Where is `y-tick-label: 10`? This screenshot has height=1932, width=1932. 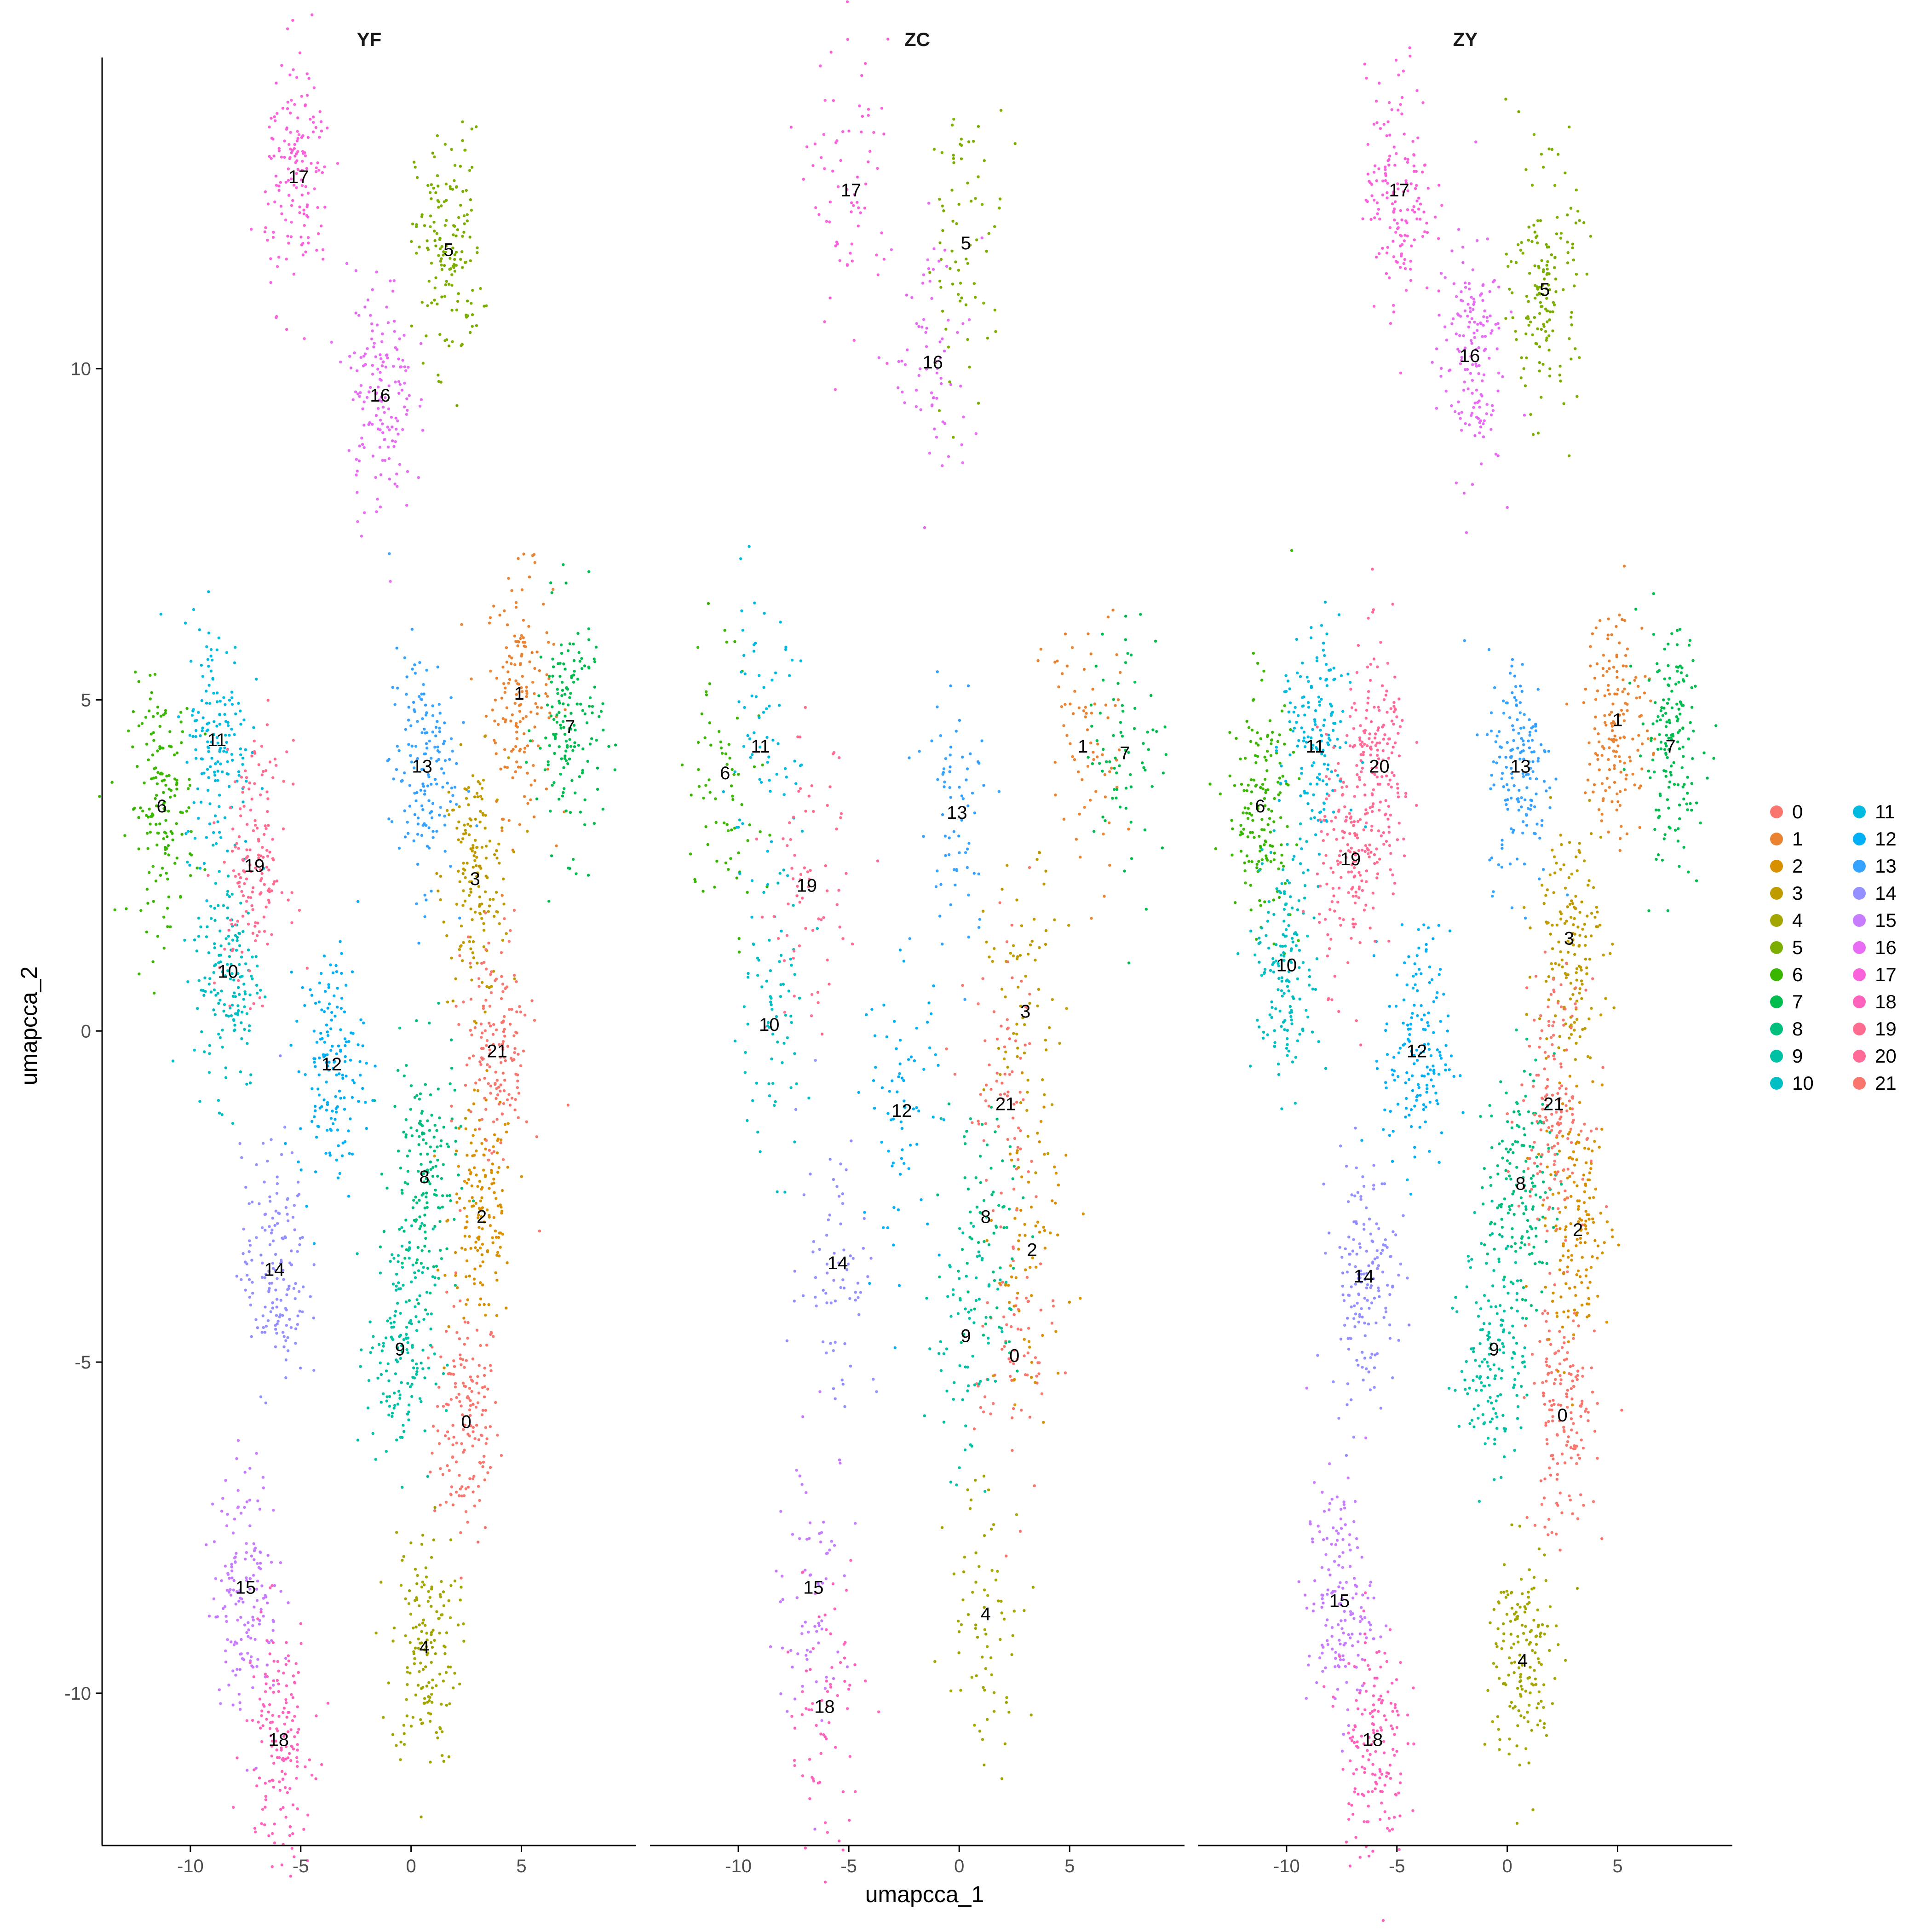
y-tick-label: 10 is located at coordinates (81, 369).